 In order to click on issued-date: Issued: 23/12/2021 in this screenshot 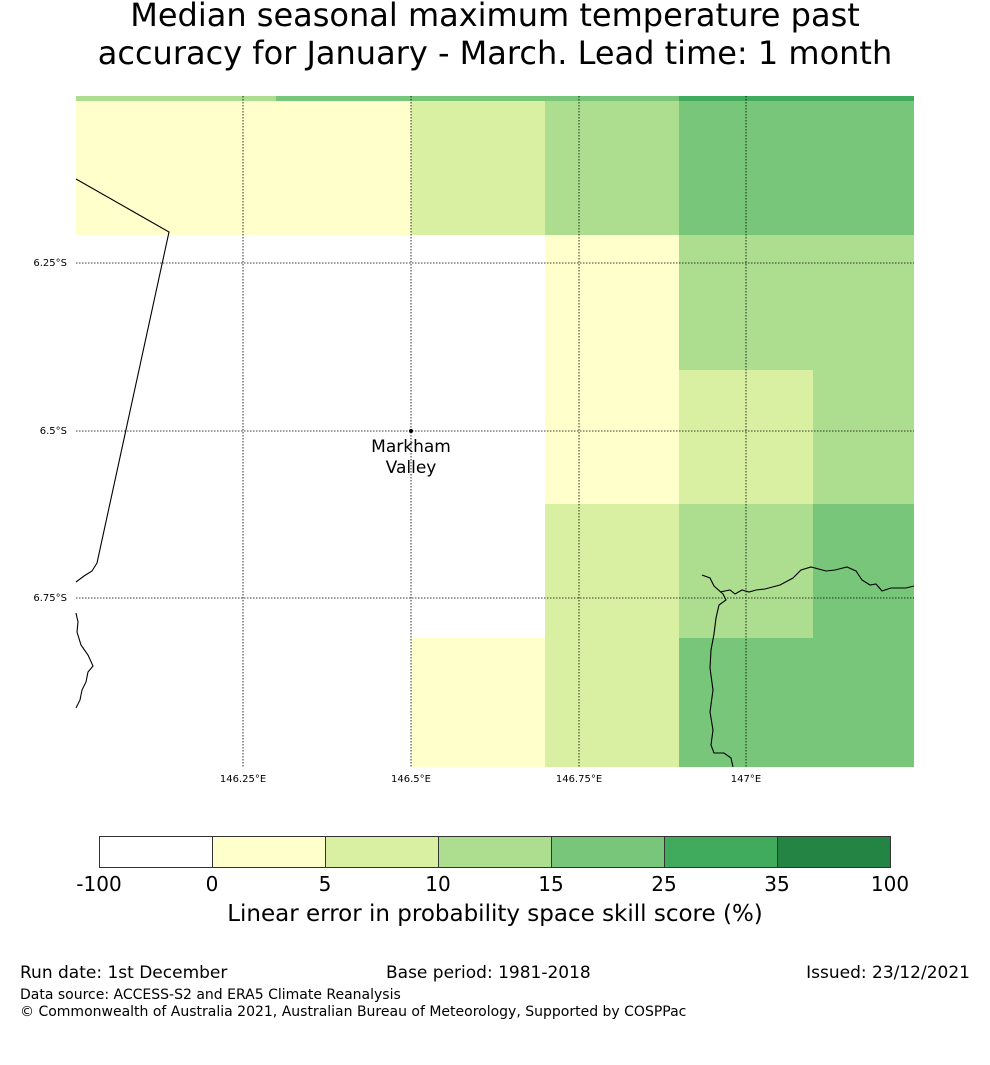, I will do `click(888, 973)`.